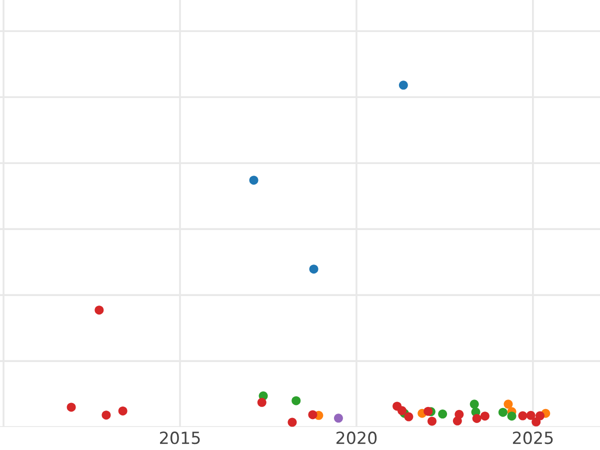  I want to click on x-tick-label: 2020, so click(356, 438).